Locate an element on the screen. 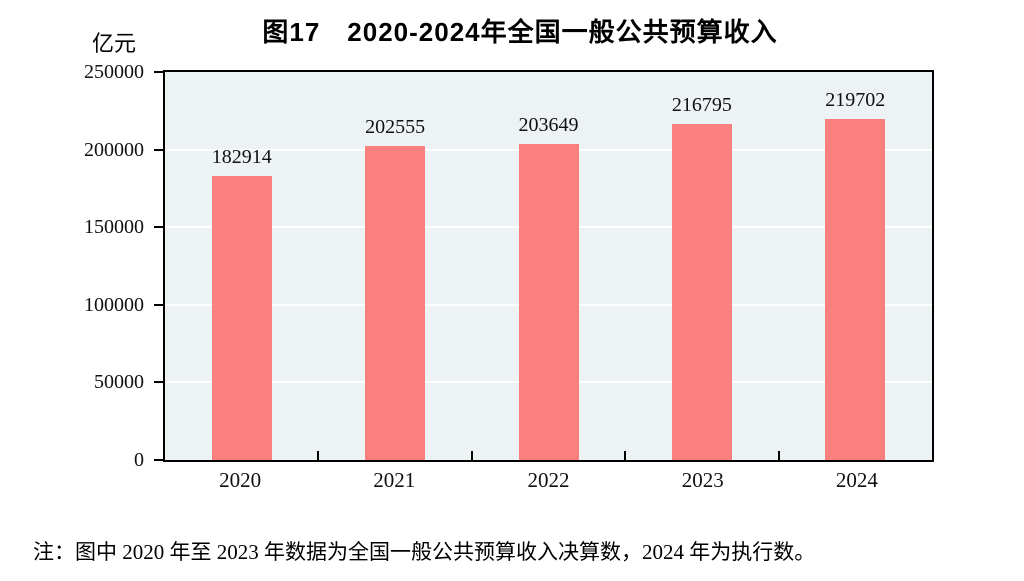 The image size is (1024, 581). bar-value-label-2024: 219702 is located at coordinates (855, 100).